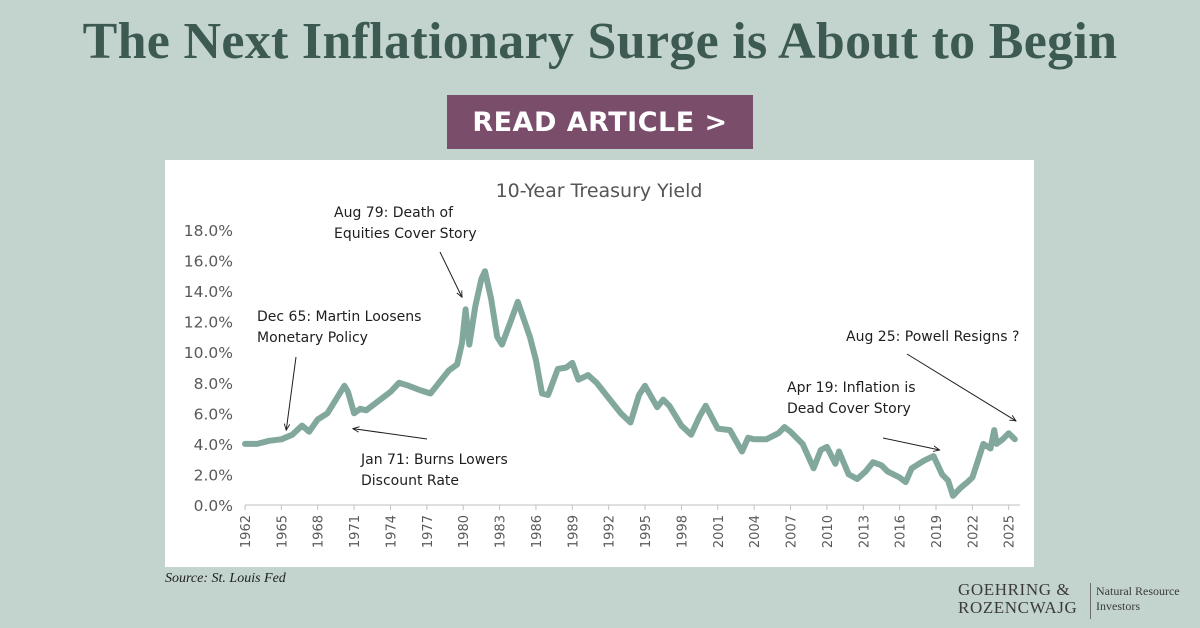 The height and width of the screenshot is (628, 1200). I want to click on x-tick-label: 2016, so click(901, 531).